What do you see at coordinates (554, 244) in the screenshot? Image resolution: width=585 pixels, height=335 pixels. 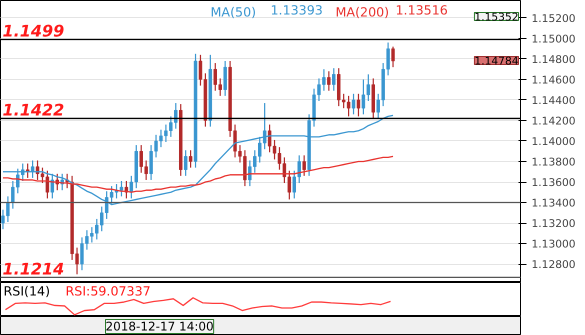 I see `y-tick-label: 1.13000` at bounding box center [554, 244].